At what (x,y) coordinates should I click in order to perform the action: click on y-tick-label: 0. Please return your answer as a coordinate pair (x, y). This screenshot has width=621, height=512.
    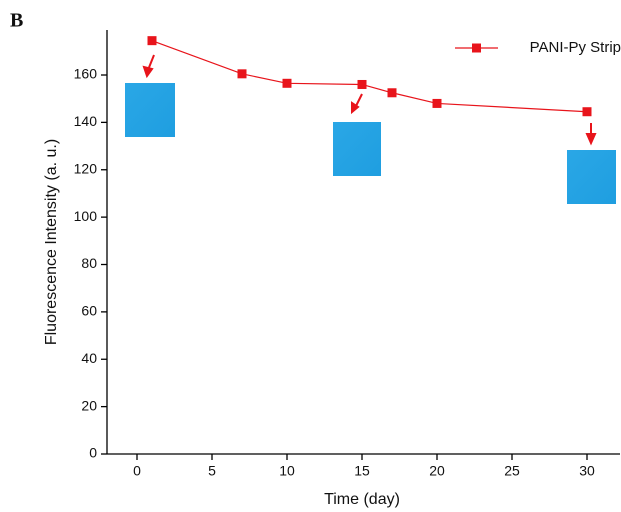
    Looking at the image, I should click on (93, 453).